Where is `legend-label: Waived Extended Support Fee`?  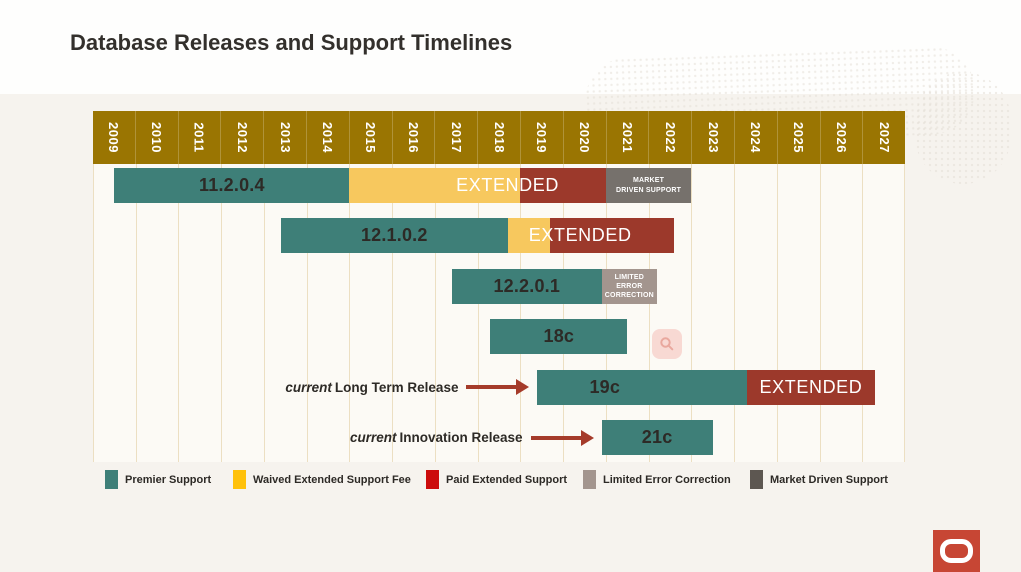 legend-label: Waived Extended Support Fee is located at coordinates (332, 479).